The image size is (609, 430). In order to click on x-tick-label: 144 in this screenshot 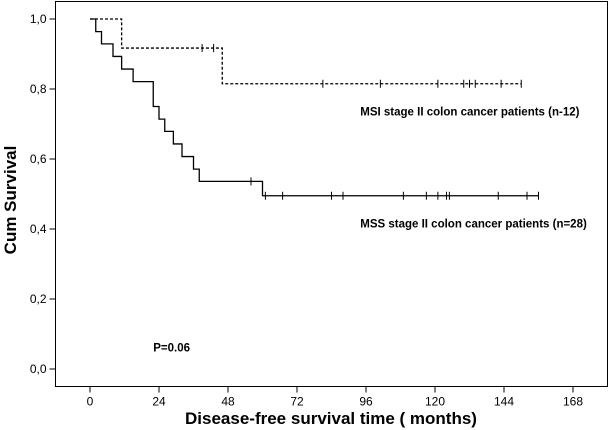, I will do `click(504, 402)`.